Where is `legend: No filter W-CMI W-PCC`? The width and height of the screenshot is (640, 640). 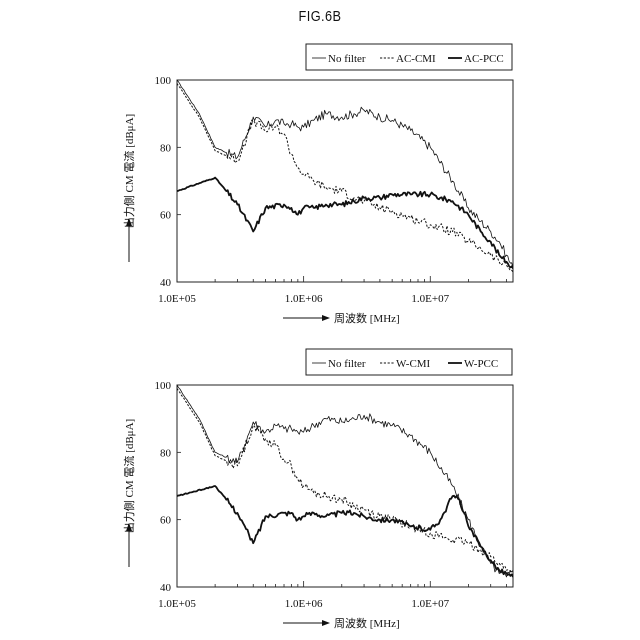 legend: No filter W-CMI W-PCC is located at coordinates (409, 362).